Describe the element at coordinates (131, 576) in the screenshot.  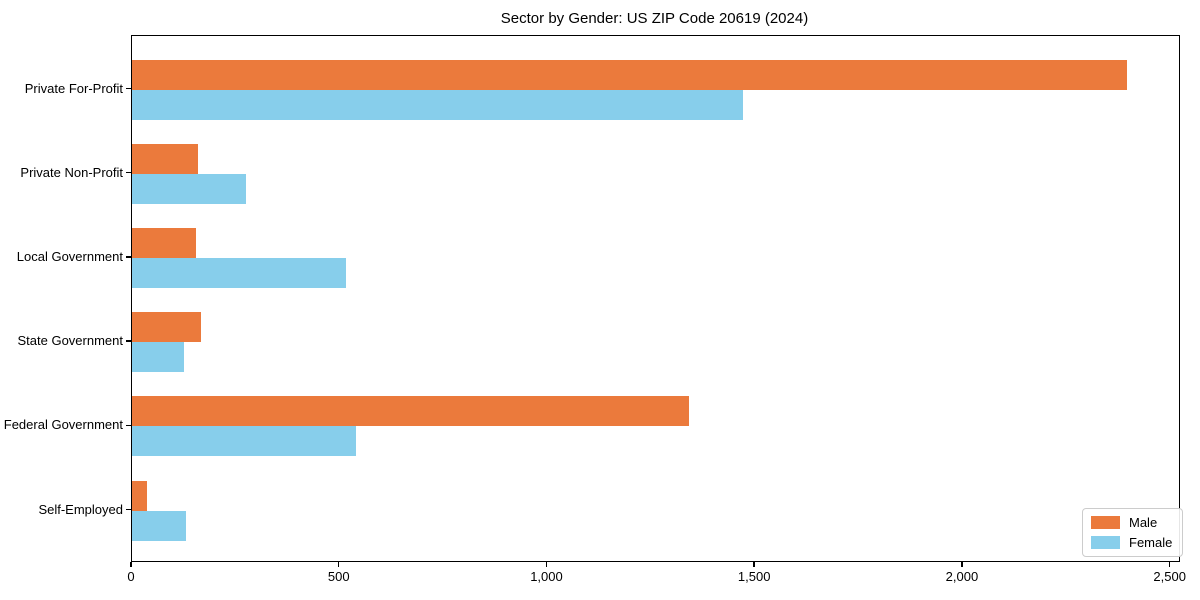
I see `x-axis-tick-0: 0` at that location.